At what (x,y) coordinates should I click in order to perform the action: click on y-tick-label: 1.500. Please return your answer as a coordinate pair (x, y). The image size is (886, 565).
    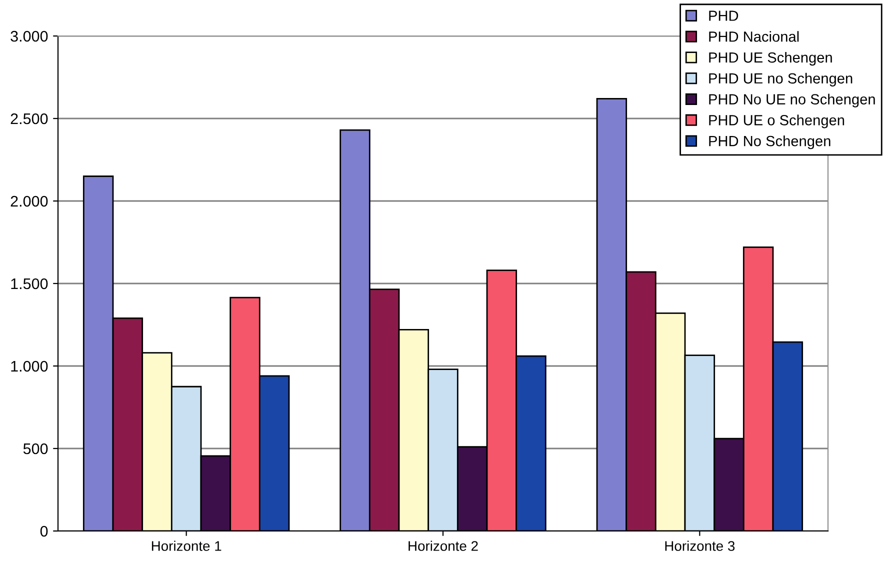
    Looking at the image, I should click on (29, 284).